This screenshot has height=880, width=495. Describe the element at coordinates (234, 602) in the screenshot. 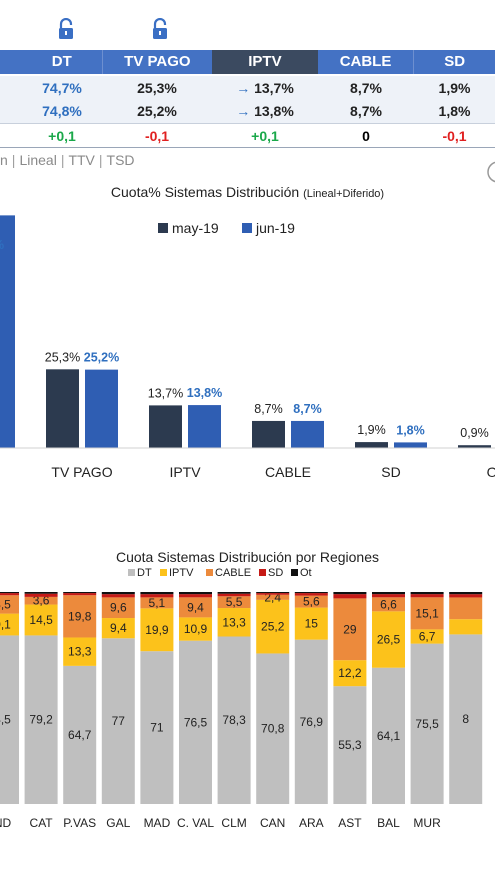

I see `segment-label: 5,5` at that location.